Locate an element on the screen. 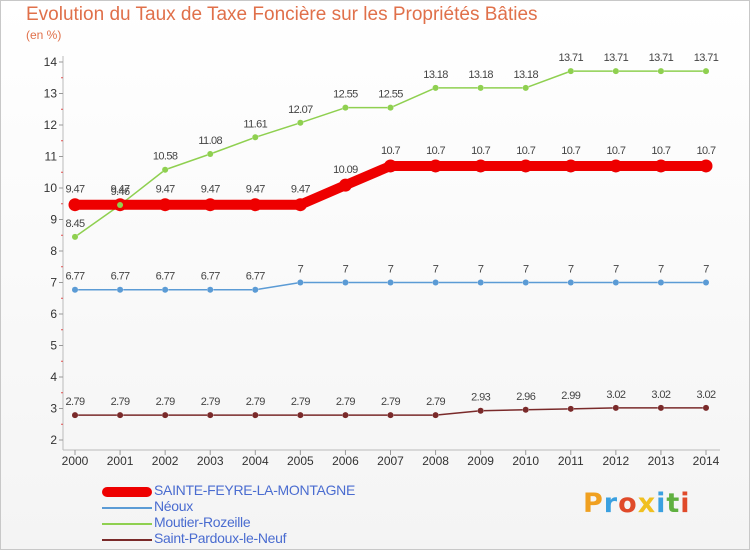 This screenshot has width=750, height=550. data-label: 2.96 is located at coordinates (525, 397).